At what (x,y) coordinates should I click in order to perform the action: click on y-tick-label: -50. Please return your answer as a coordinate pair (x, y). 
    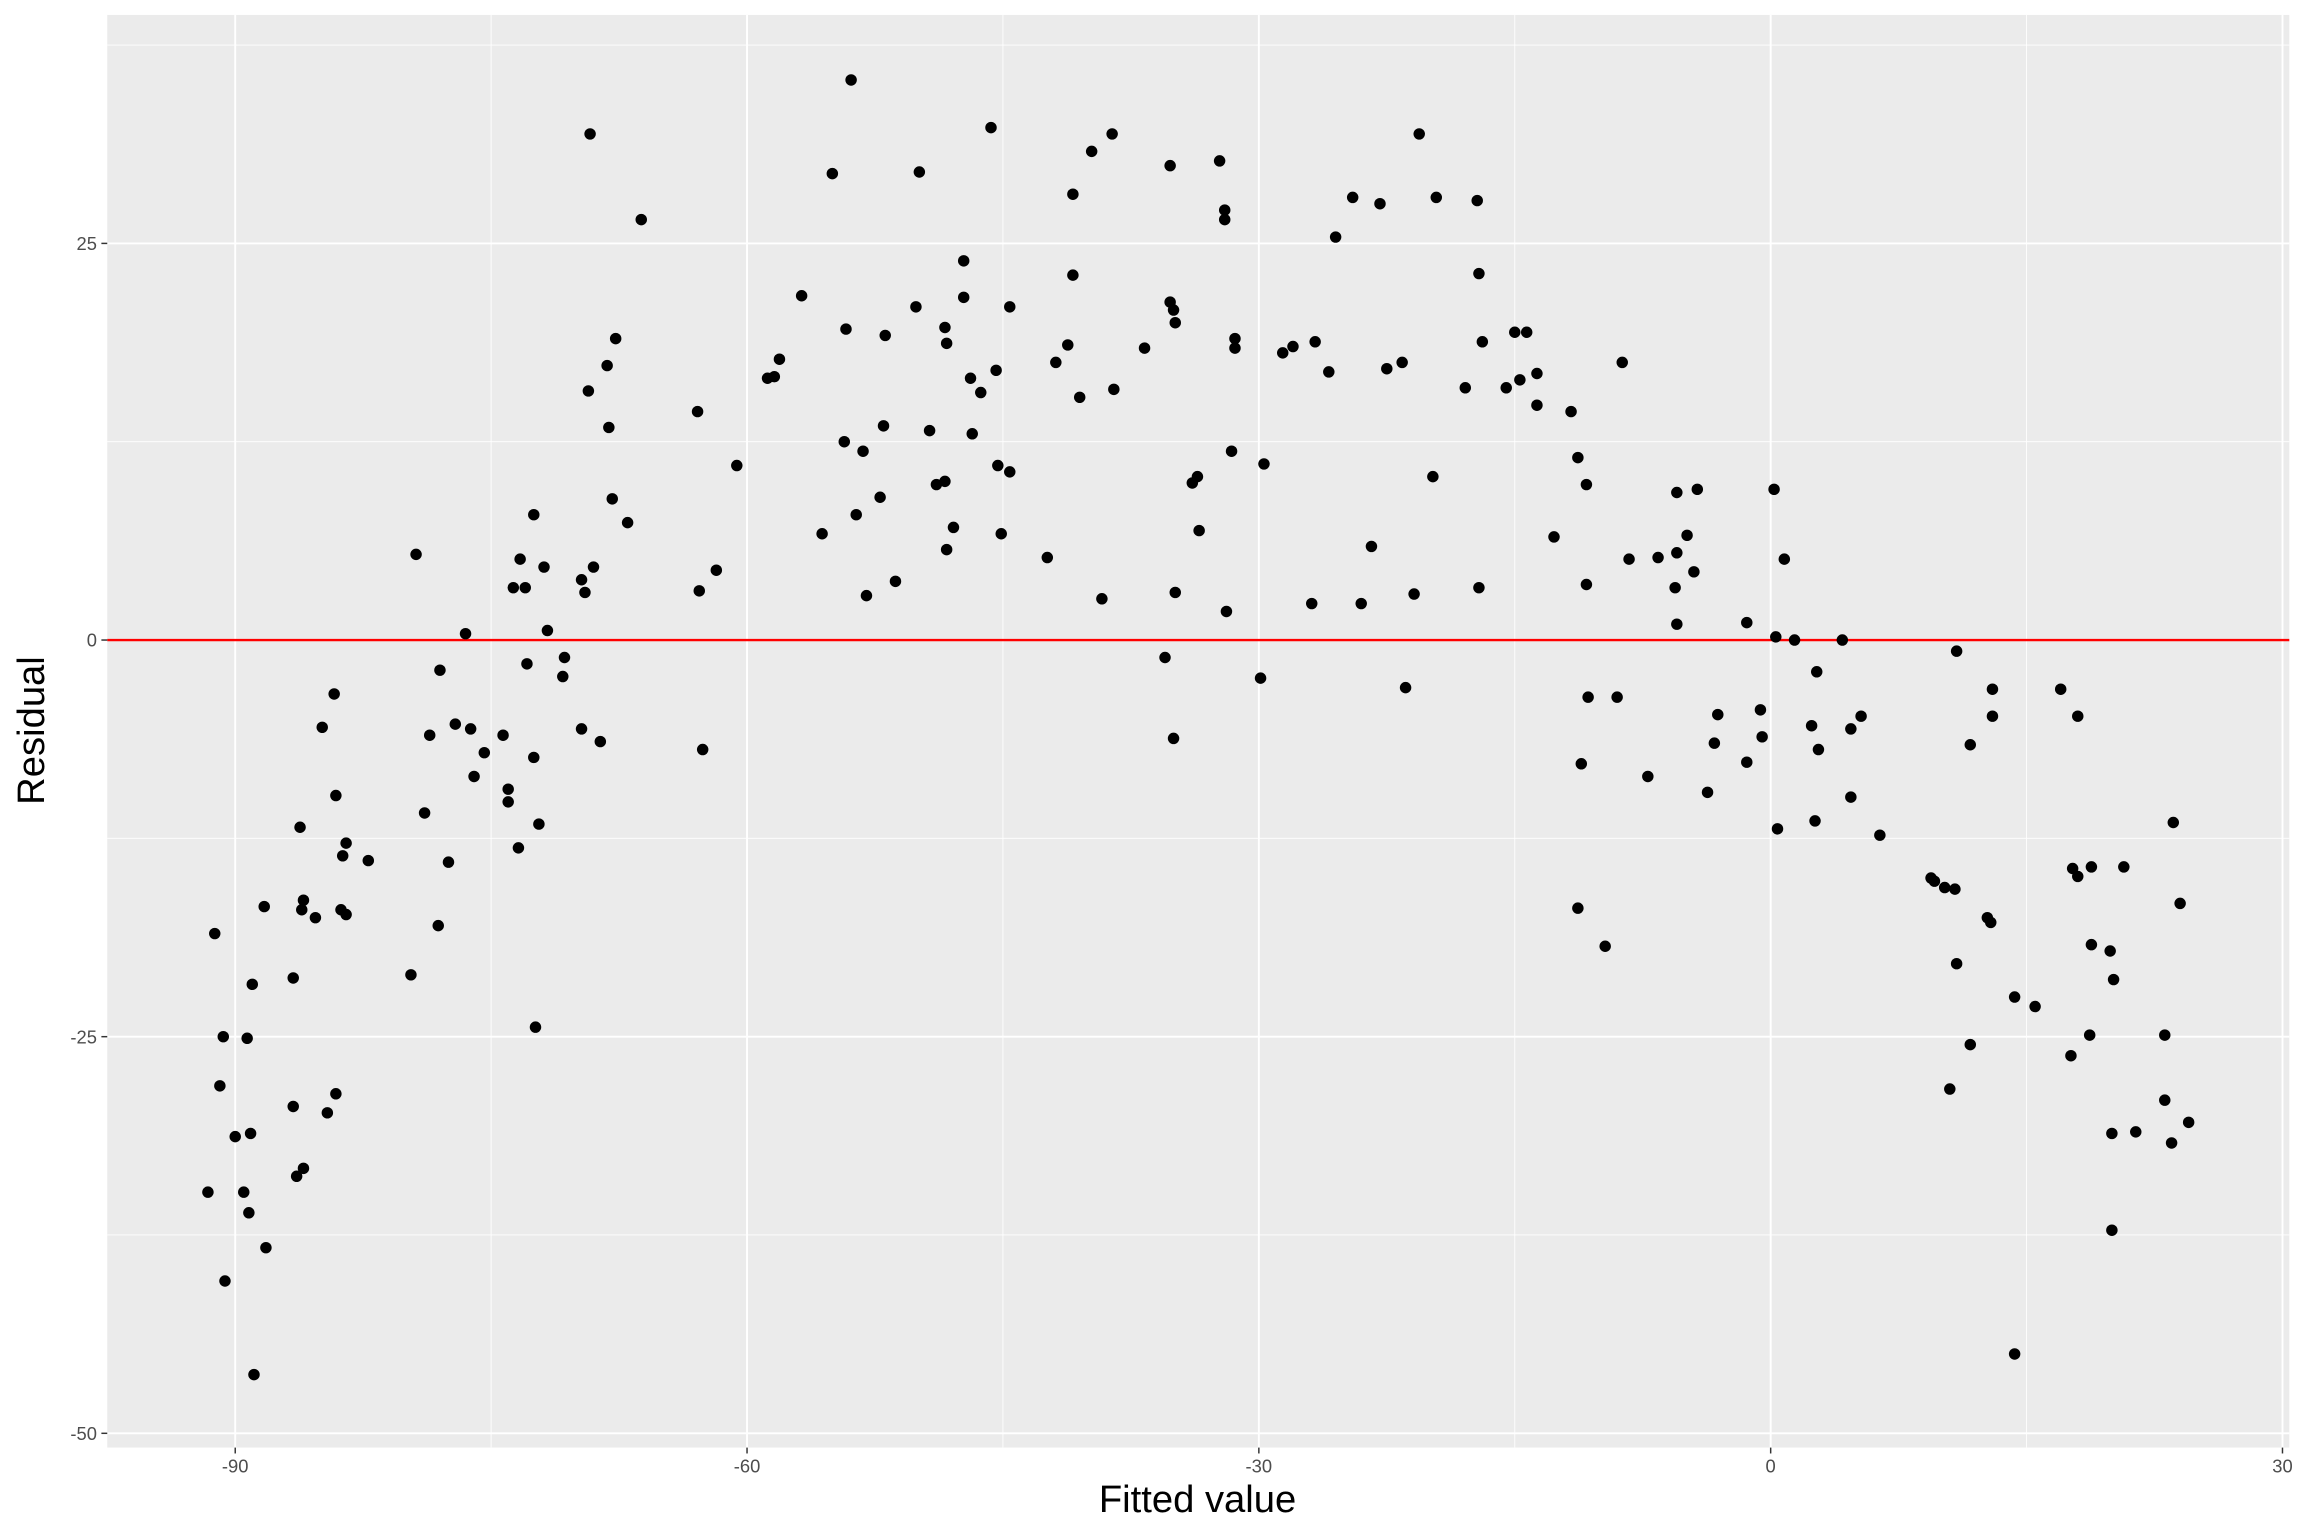
    Looking at the image, I should click on (83, 1433).